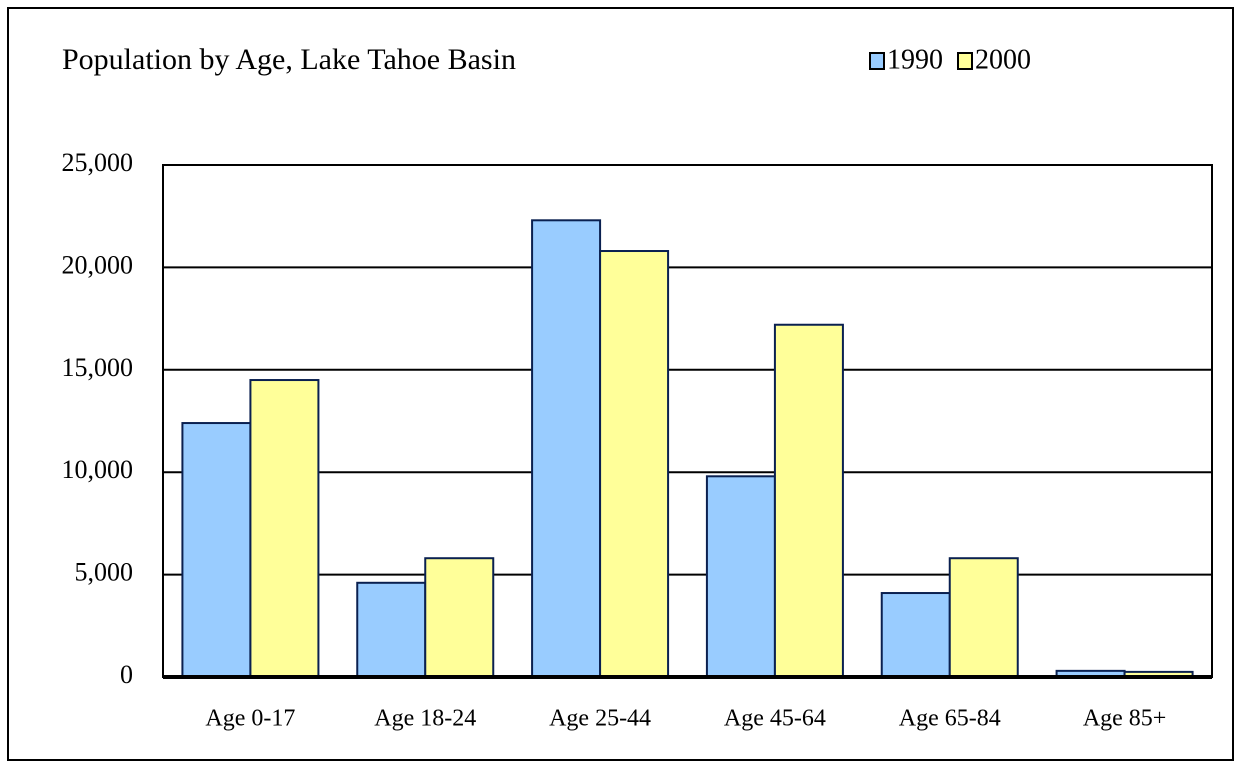 Image resolution: width=1241 pixels, height=768 pixels. What do you see at coordinates (98, 162) in the screenshot?
I see `y-tick-label: 25,000` at bounding box center [98, 162].